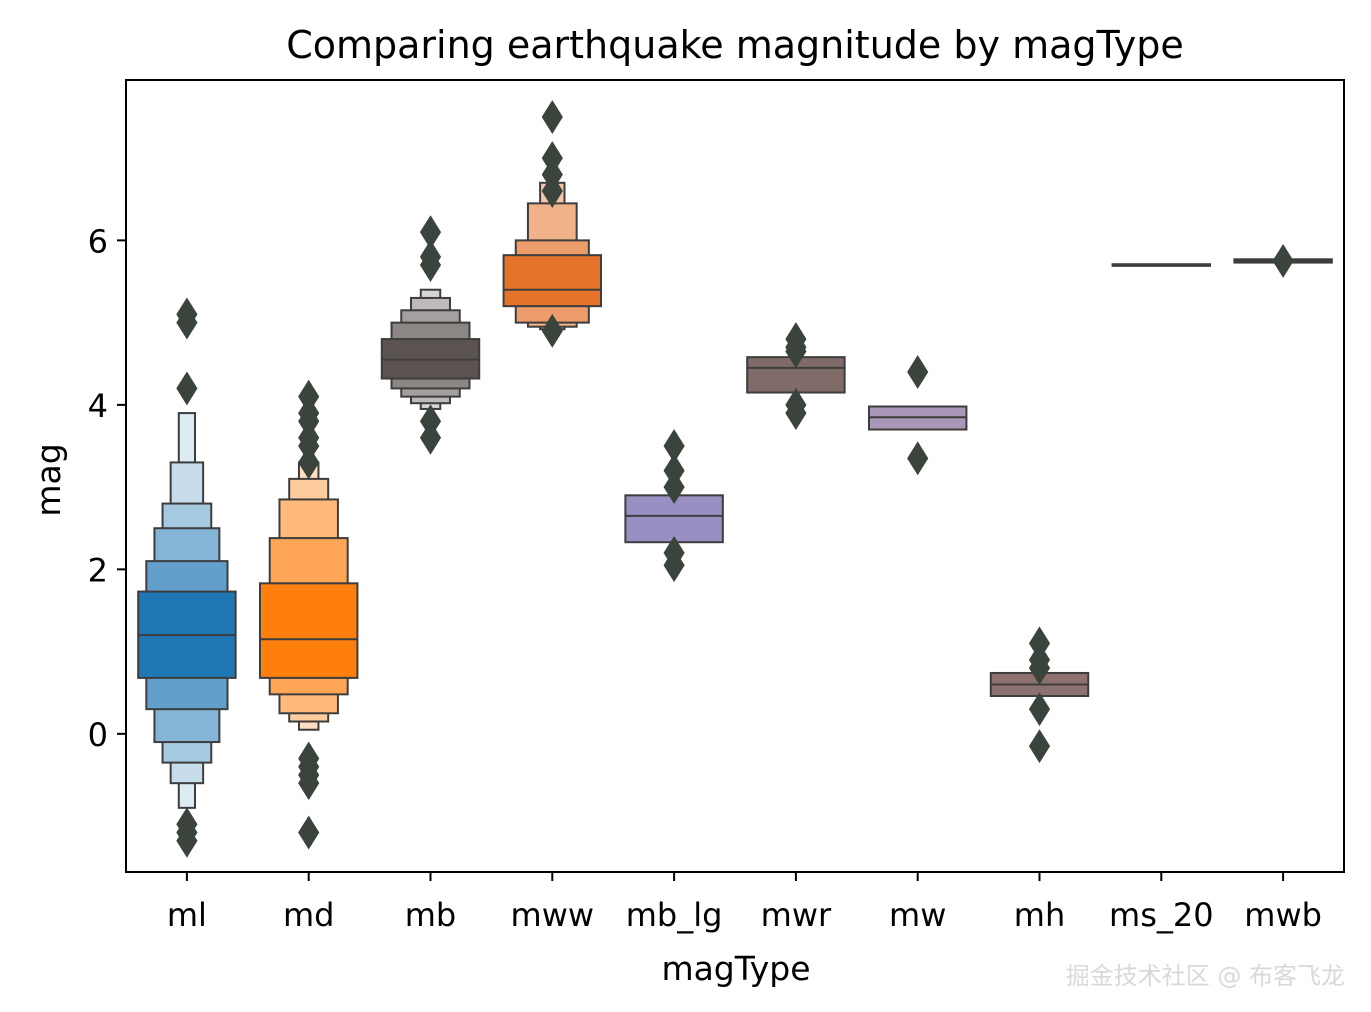  I want to click on x-tick-label-md: md, so click(308, 915).